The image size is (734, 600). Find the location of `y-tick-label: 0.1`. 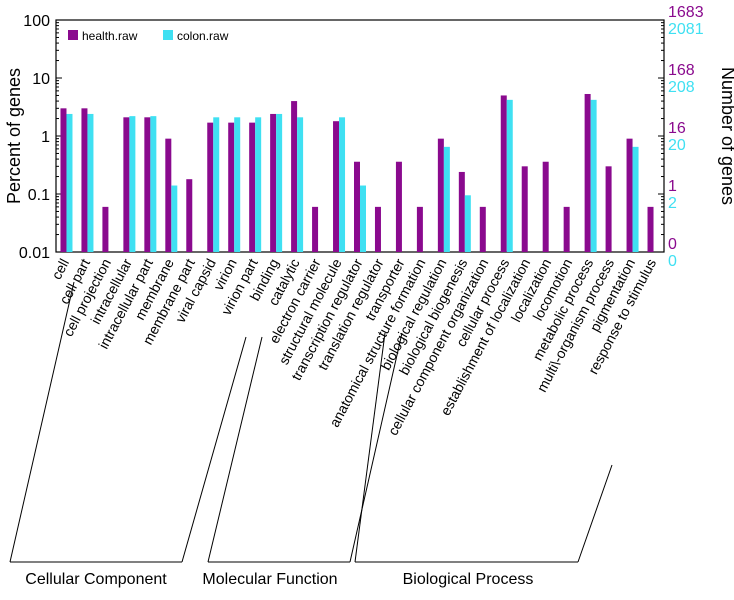

y-tick-label: 0.1 is located at coordinates (39, 195).